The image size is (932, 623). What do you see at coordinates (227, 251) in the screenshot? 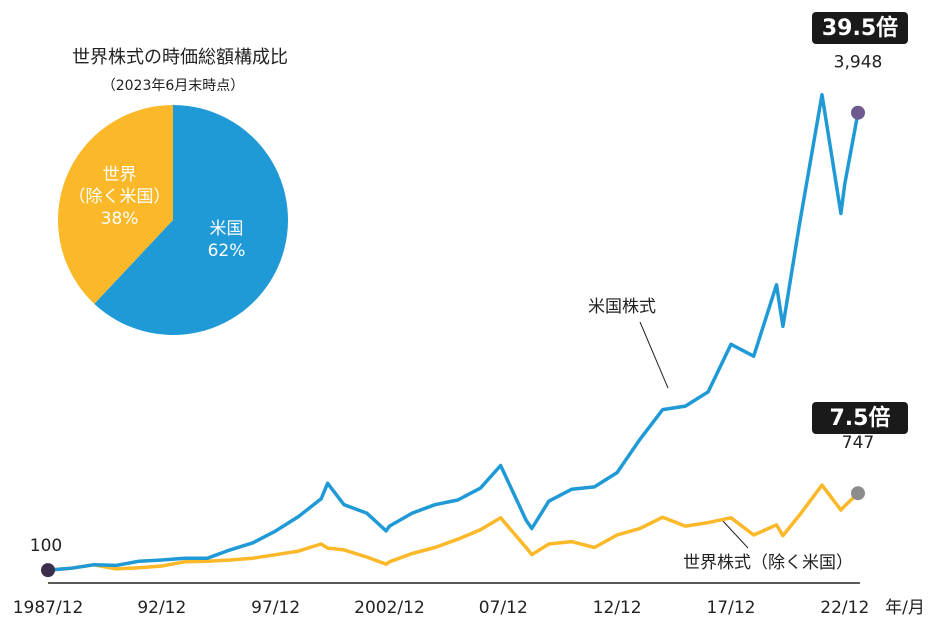
I see `pie-value-label: 62%` at bounding box center [227, 251].